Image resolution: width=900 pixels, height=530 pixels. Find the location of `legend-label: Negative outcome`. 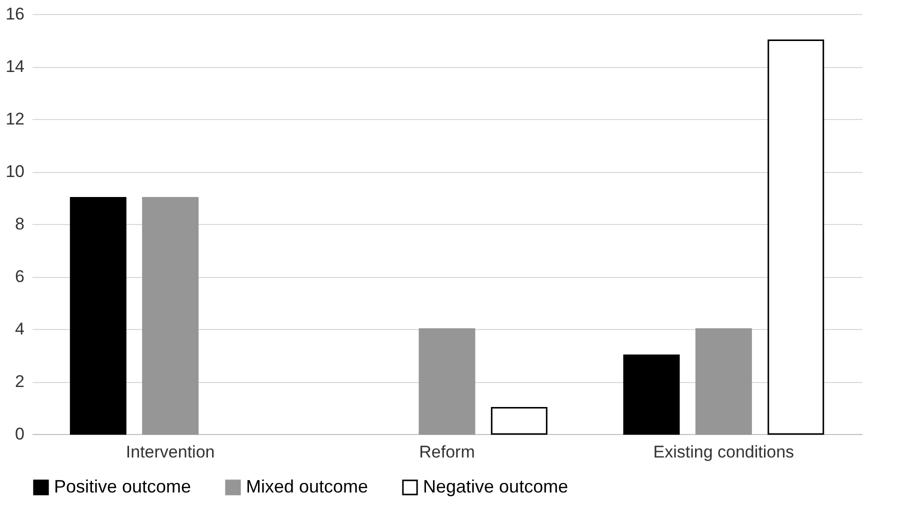

legend-label: Negative outcome is located at coordinates (495, 486).